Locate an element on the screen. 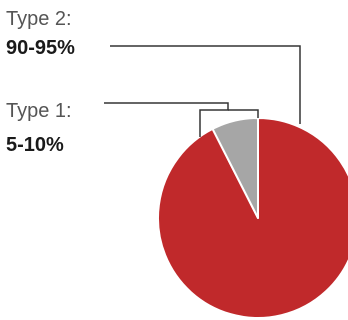  label-type-1-value: 5-10% is located at coordinates (35, 145).